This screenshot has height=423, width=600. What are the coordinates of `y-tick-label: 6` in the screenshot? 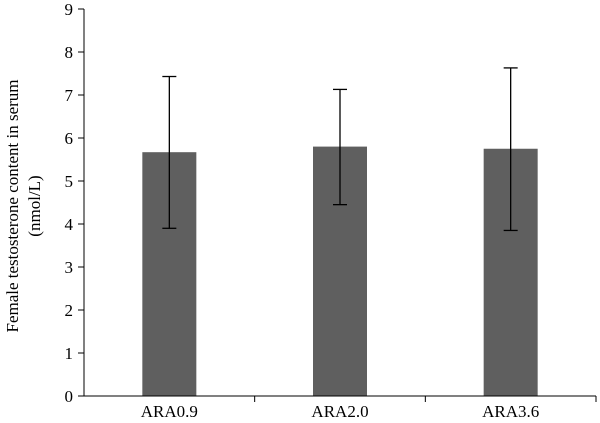 It's located at (69, 138).